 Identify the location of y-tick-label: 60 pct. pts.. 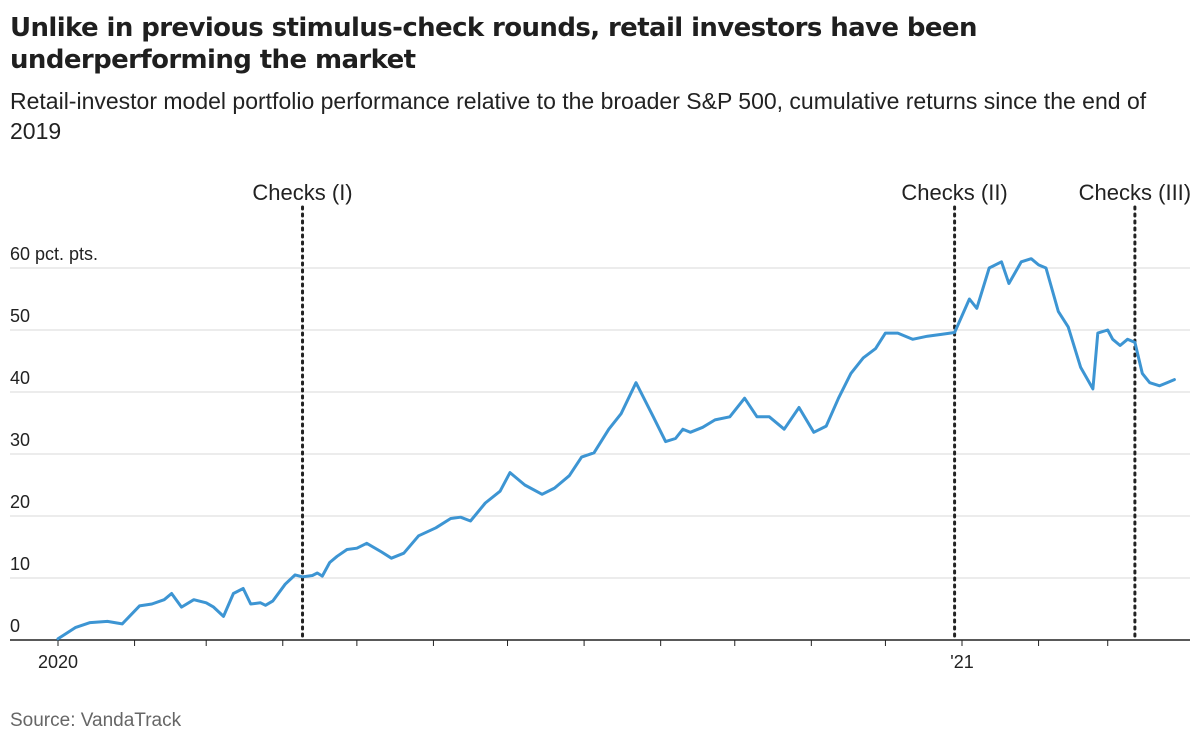
(54, 254).